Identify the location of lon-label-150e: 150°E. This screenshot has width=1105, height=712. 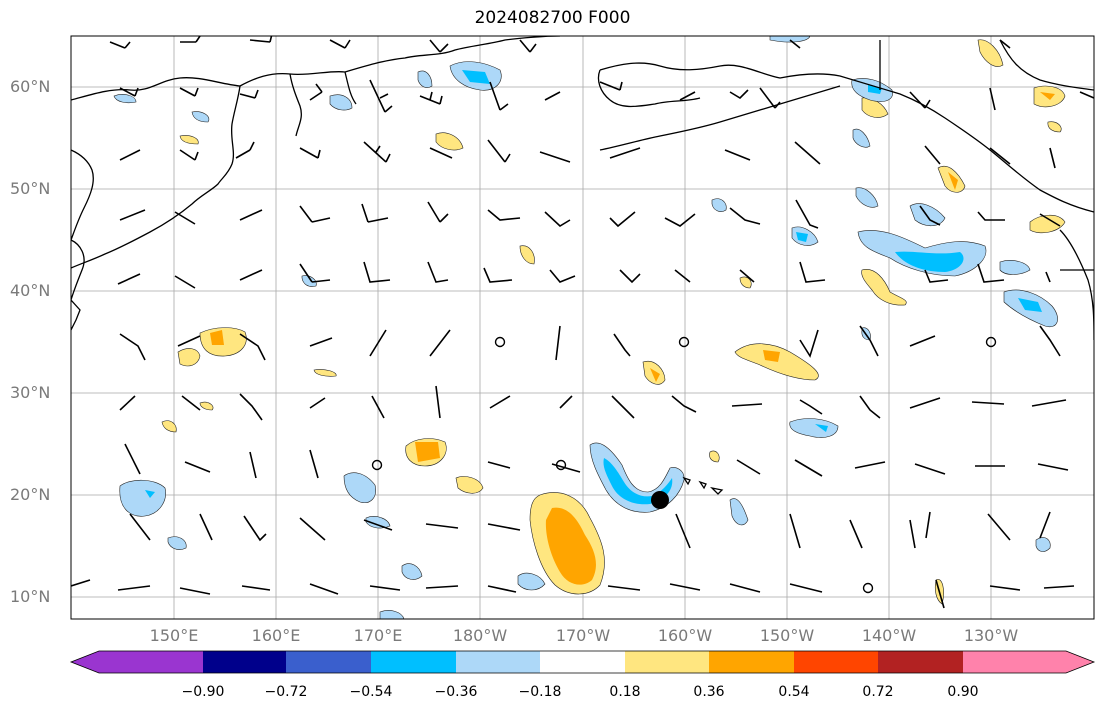
(174, 635).